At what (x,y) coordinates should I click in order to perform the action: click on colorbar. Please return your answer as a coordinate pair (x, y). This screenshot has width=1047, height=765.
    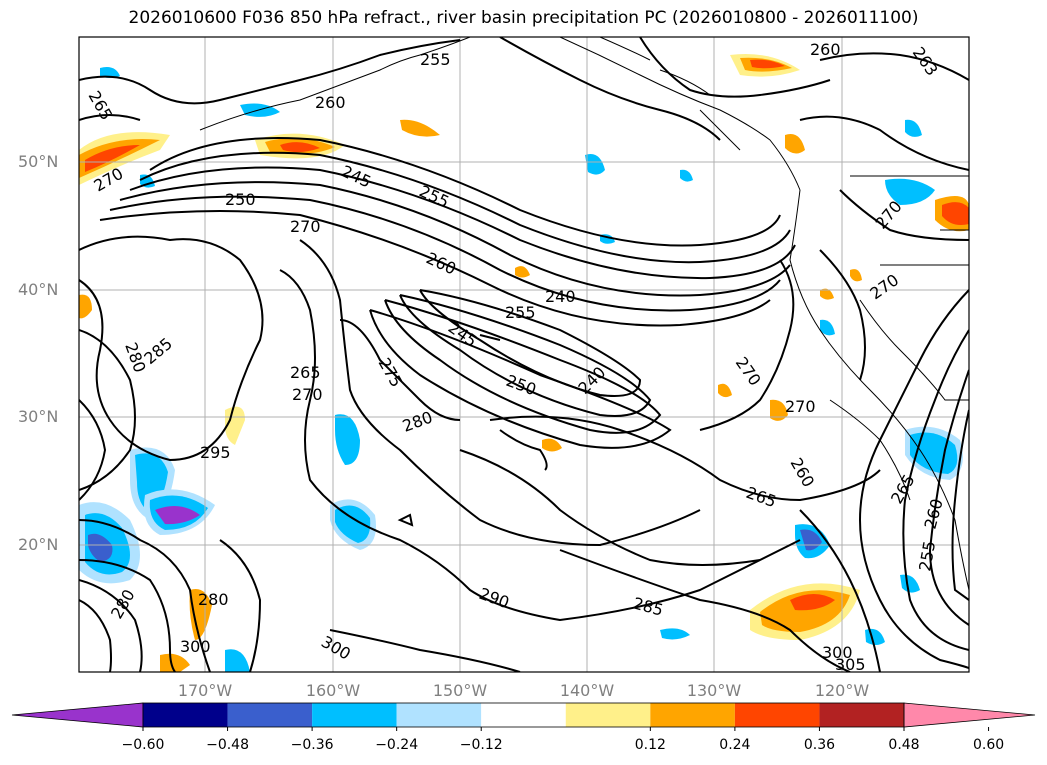
    Looking at the image, I should click on (523, 716).